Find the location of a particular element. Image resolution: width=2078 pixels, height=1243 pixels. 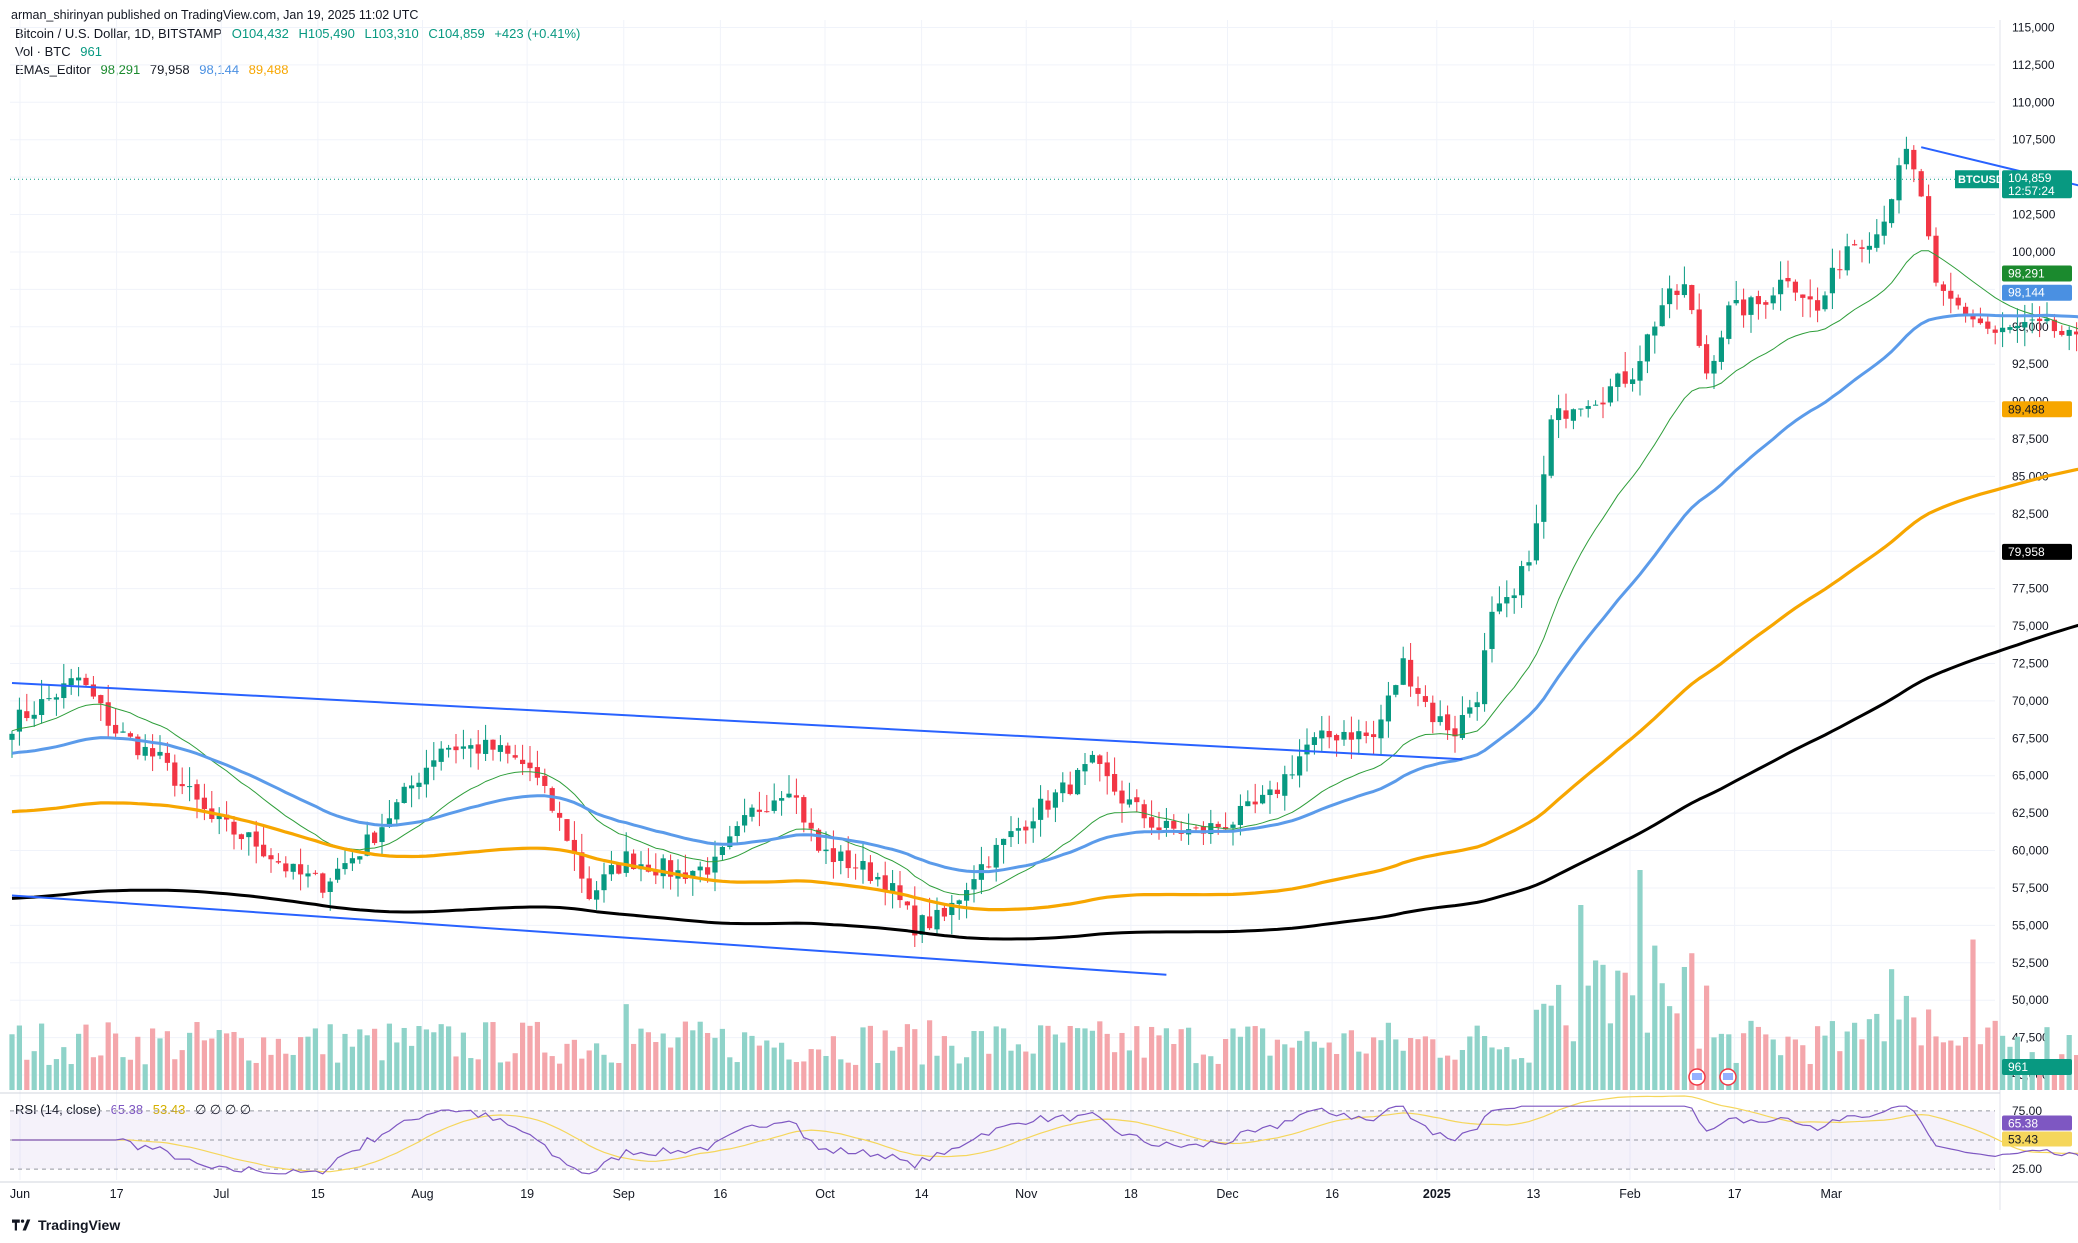

rsi-tick-label: 75.00 is located at coordinates (2027, 1111).